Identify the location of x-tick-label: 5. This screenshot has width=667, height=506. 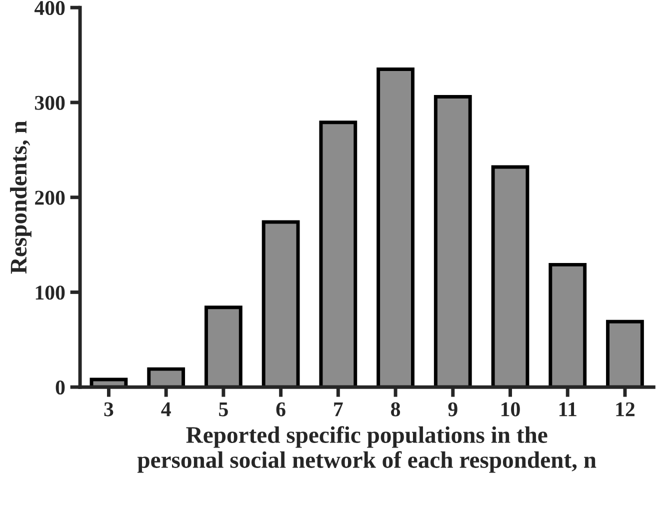
(223, 409).